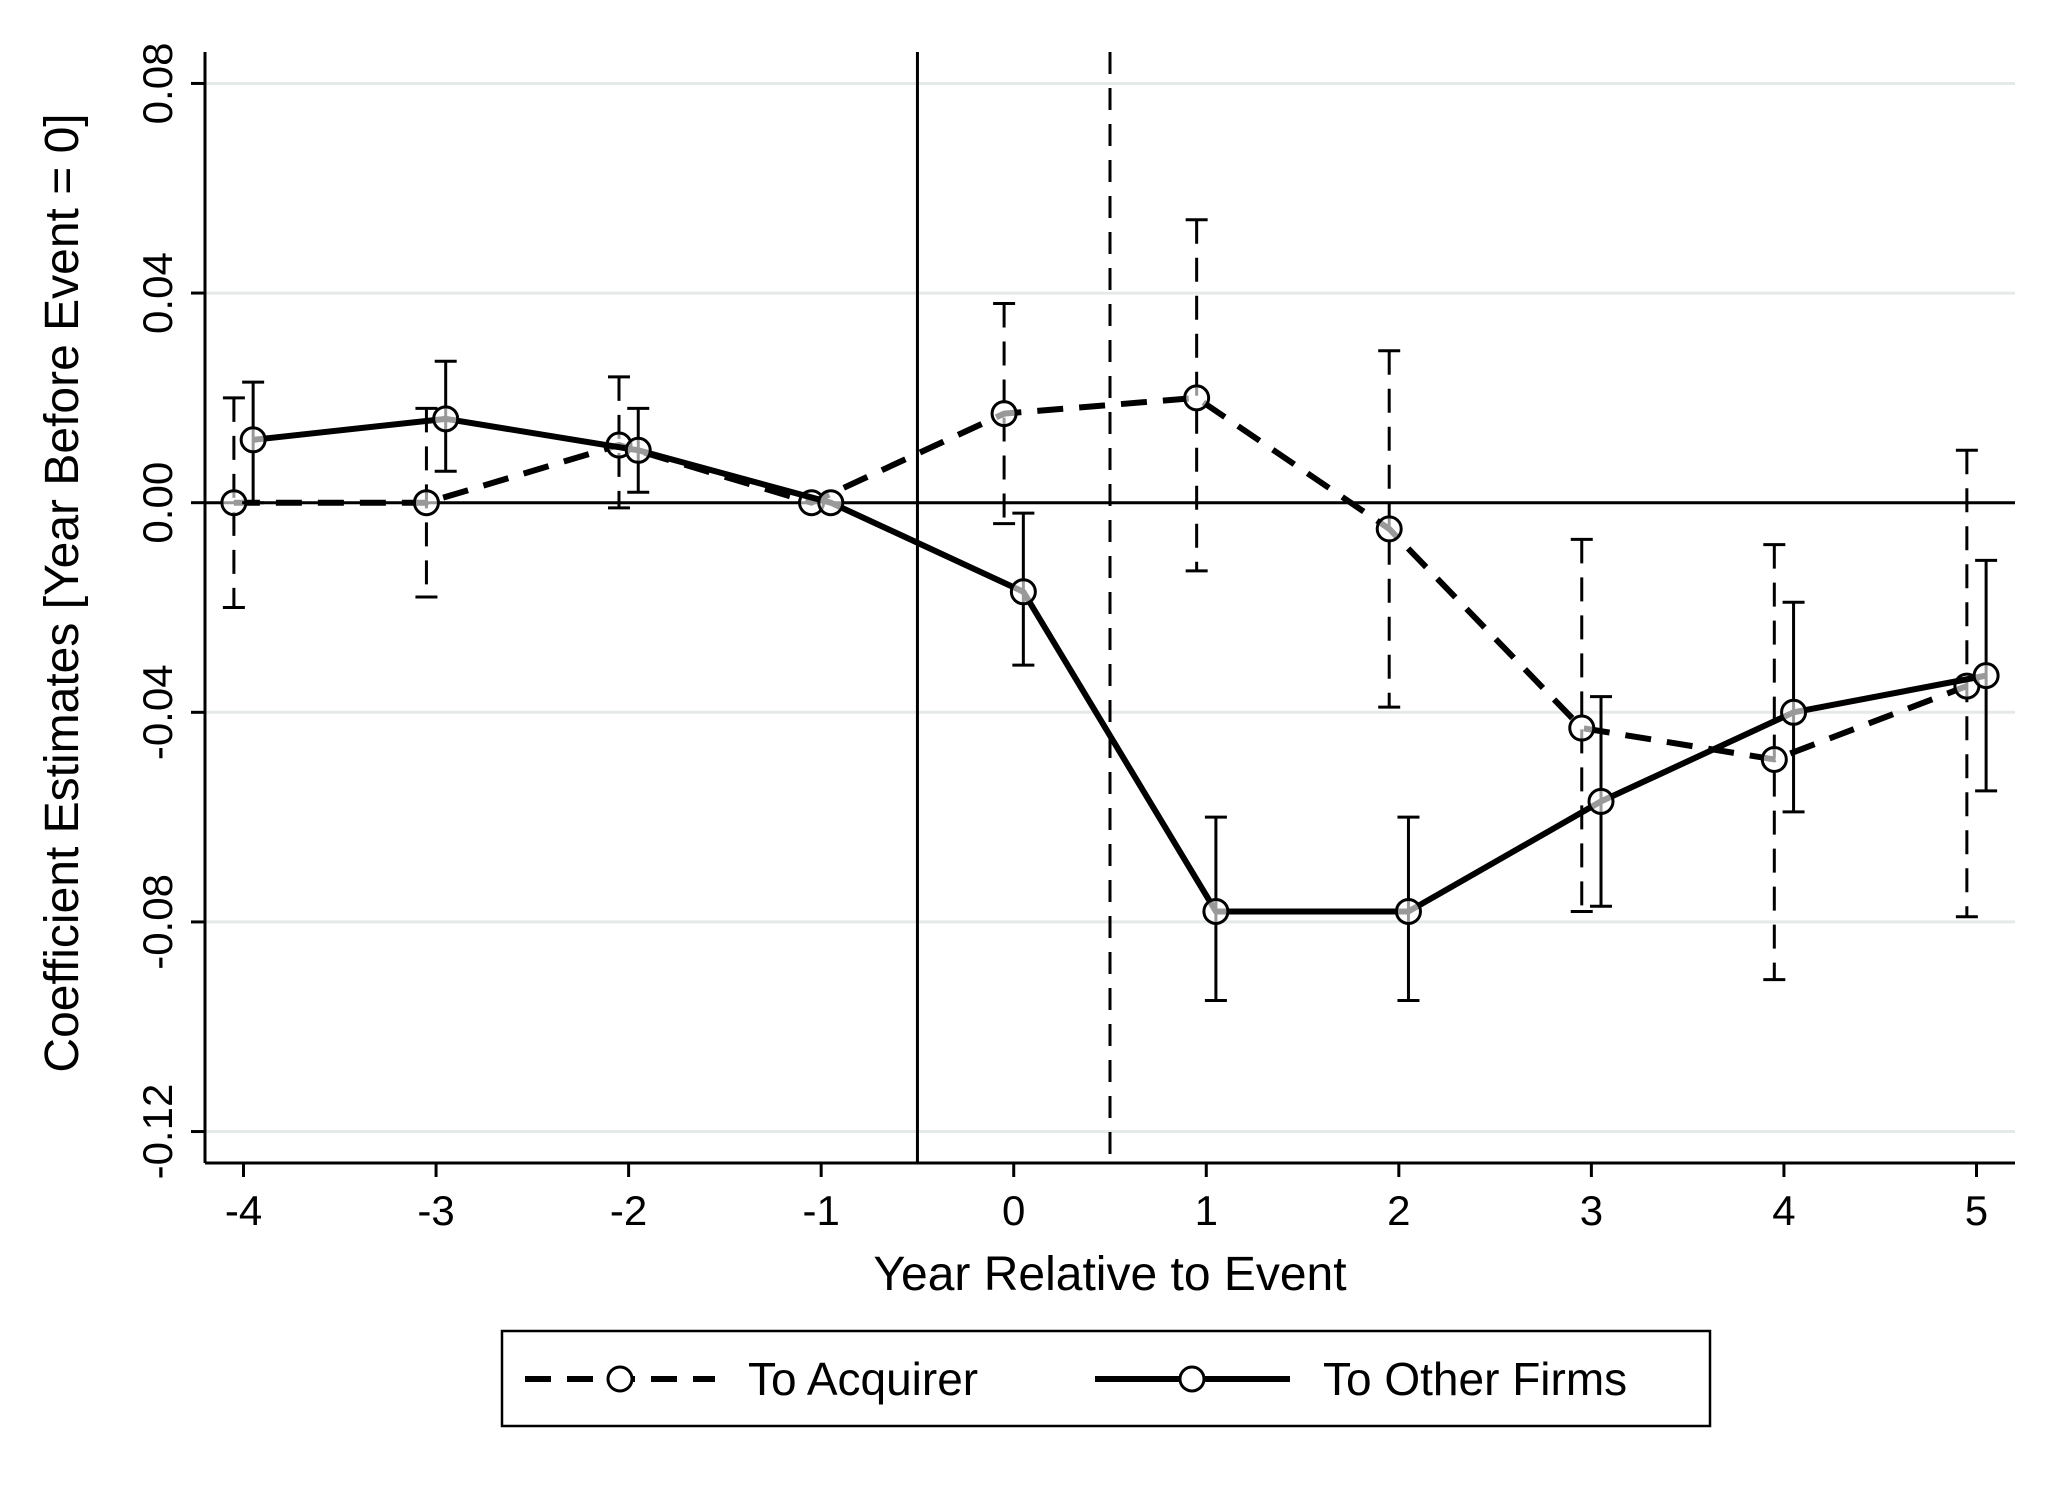 Image resolution: width=2048 pixels, height=1489 pixels. I want to click on x-tick-label: 3, so click(1591, 1210).